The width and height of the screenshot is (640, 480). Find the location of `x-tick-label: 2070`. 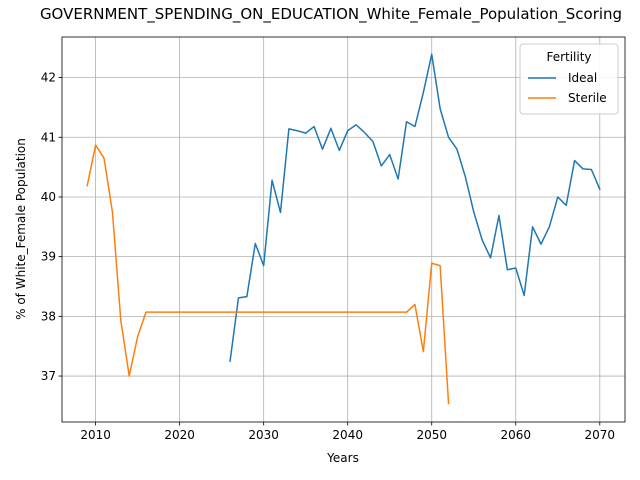

x-tick-label: 2070 is located at coordinates (600, 435).